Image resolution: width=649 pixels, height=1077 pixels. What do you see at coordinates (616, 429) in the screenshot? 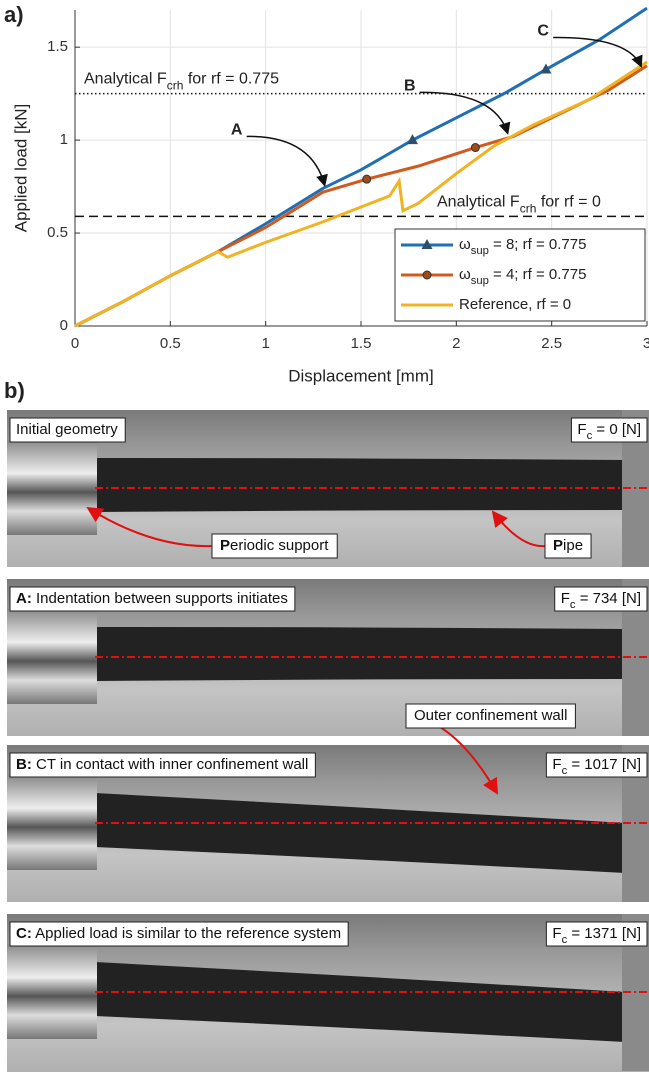
I see `text-part: = 0 [N]` at bounding box center [616, 429].